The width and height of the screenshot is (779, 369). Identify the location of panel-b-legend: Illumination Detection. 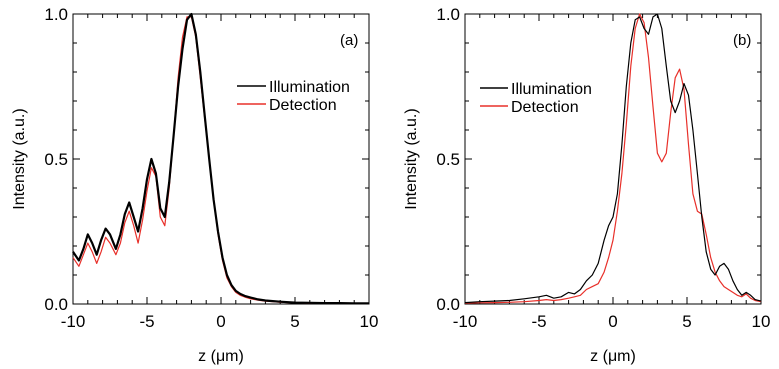
(536, 98).